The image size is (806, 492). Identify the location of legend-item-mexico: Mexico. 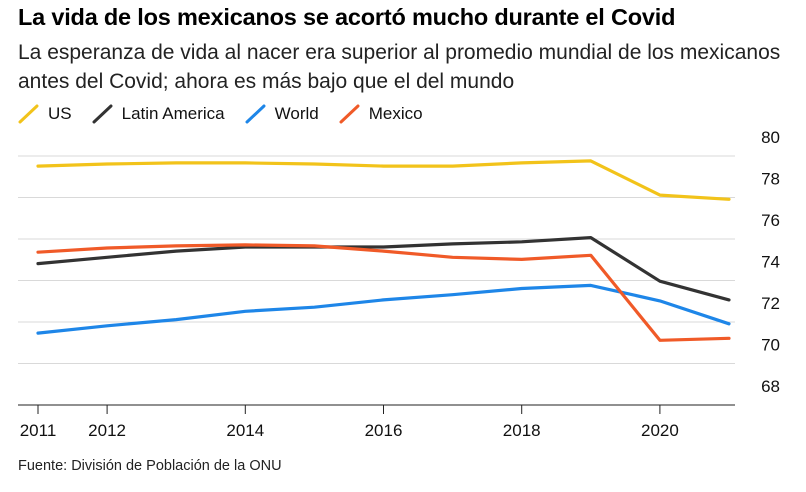
(381, 114).